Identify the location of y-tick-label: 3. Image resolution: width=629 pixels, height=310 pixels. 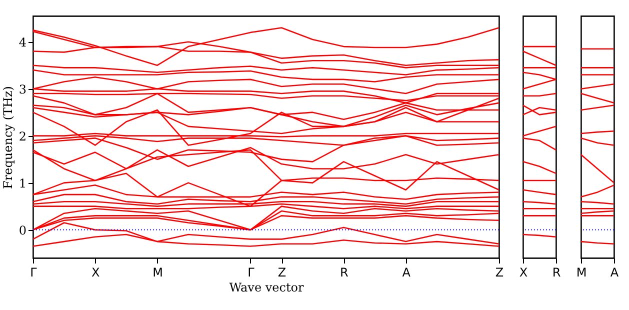
(22, 89).